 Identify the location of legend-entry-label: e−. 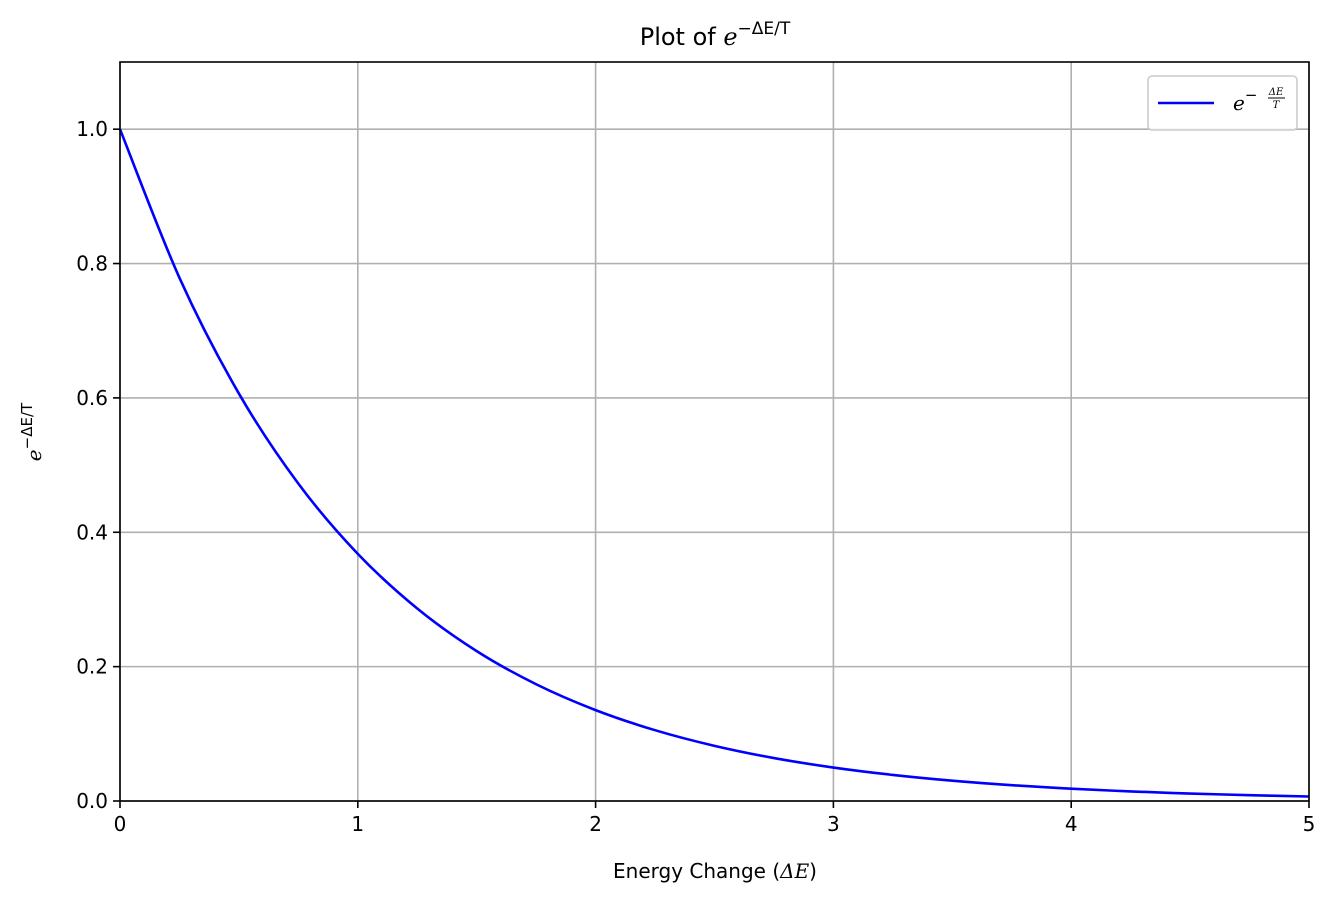
(1245, 100).